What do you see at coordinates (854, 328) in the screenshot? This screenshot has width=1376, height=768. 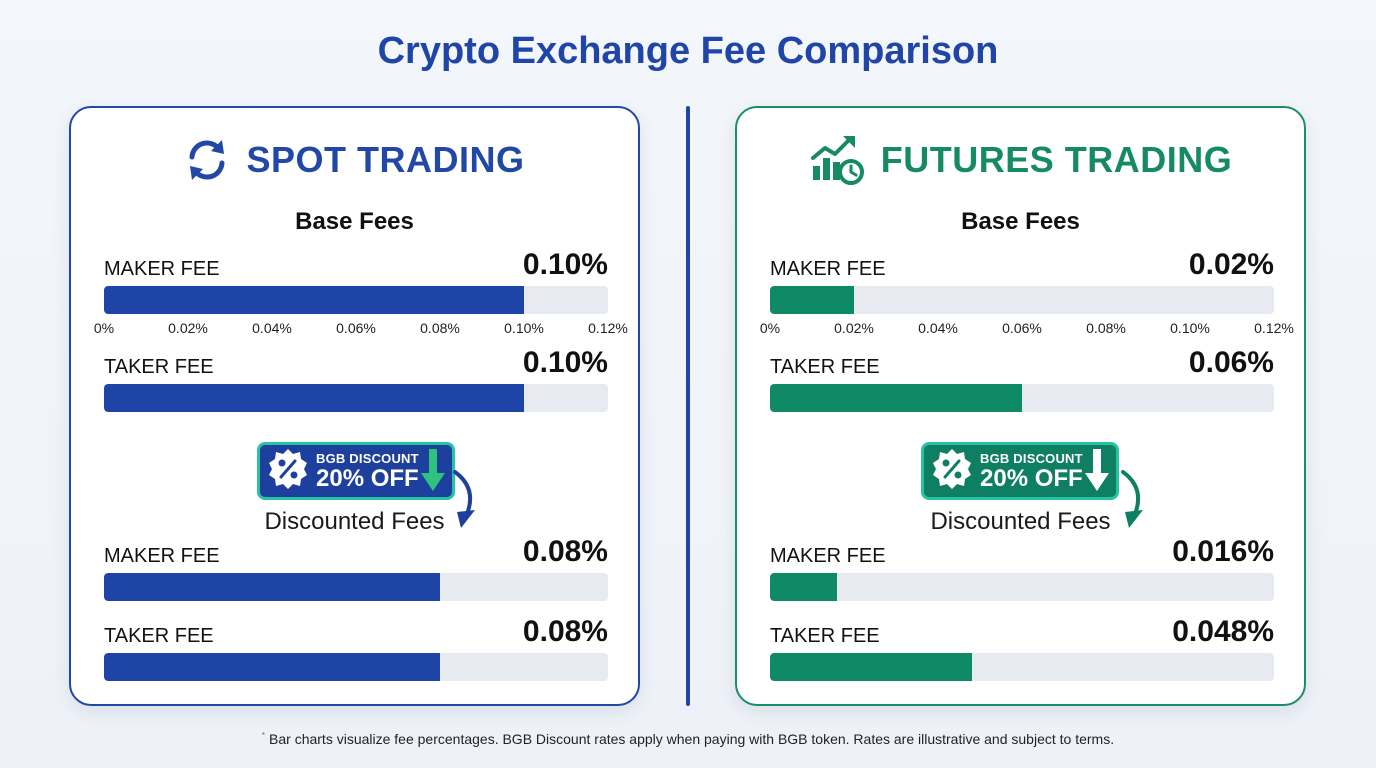 I see `futures-tick-label: 0.02%` at bounding box center [854, 328].